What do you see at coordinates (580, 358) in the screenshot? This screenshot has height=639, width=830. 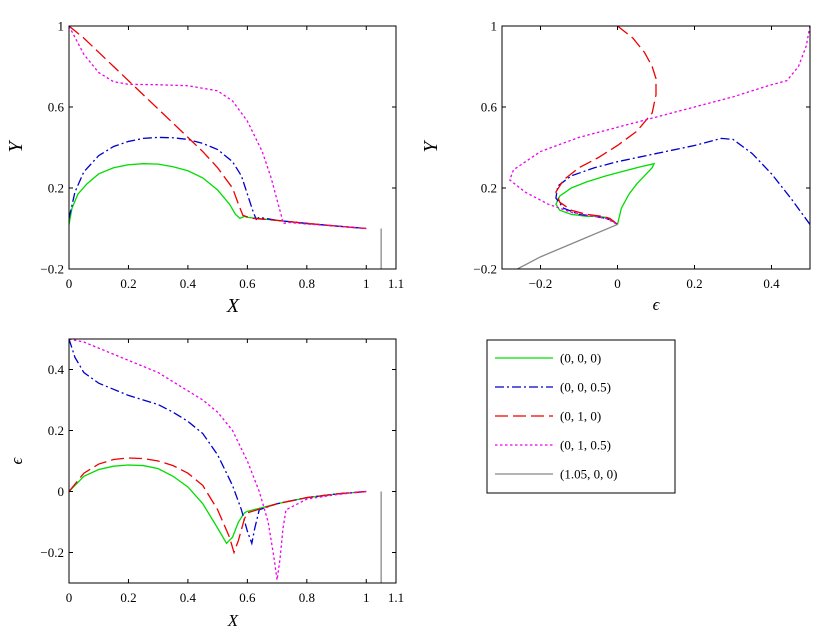 I see `legend-label: (0, 0, 0)` at bounding box center [580, 358].